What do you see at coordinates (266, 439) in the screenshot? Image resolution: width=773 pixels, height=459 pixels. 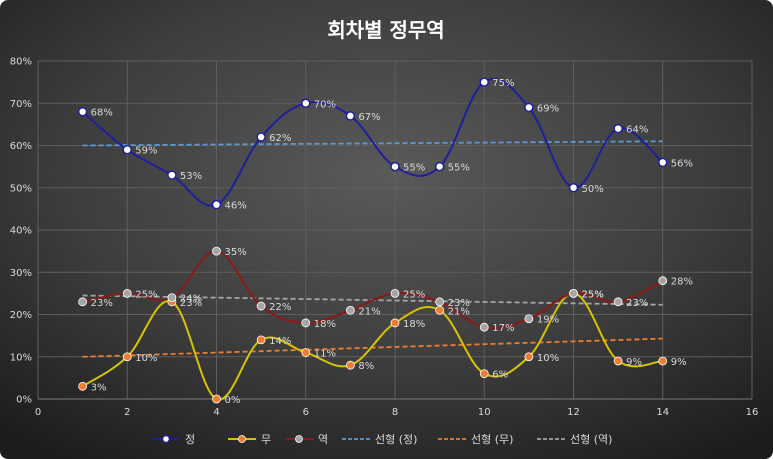 I see `legend-label: 무` at bounding box center [266, 439].